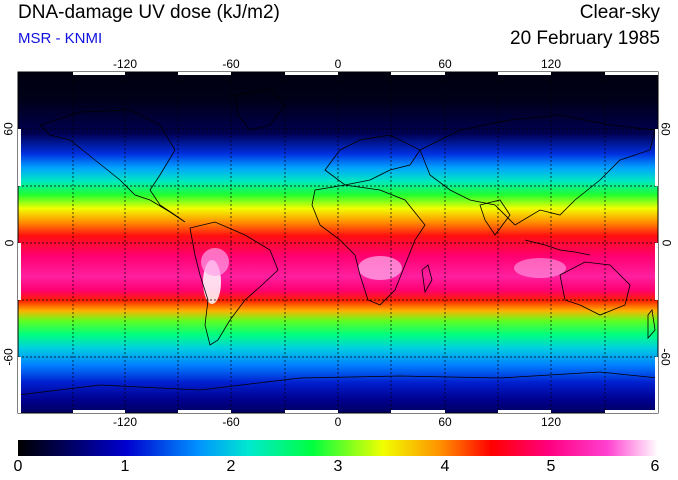  What do you see at coordinates (338, 422) in the screenshot?
I see `lon-label-bottom: 0` at bounding box center [338, 422].